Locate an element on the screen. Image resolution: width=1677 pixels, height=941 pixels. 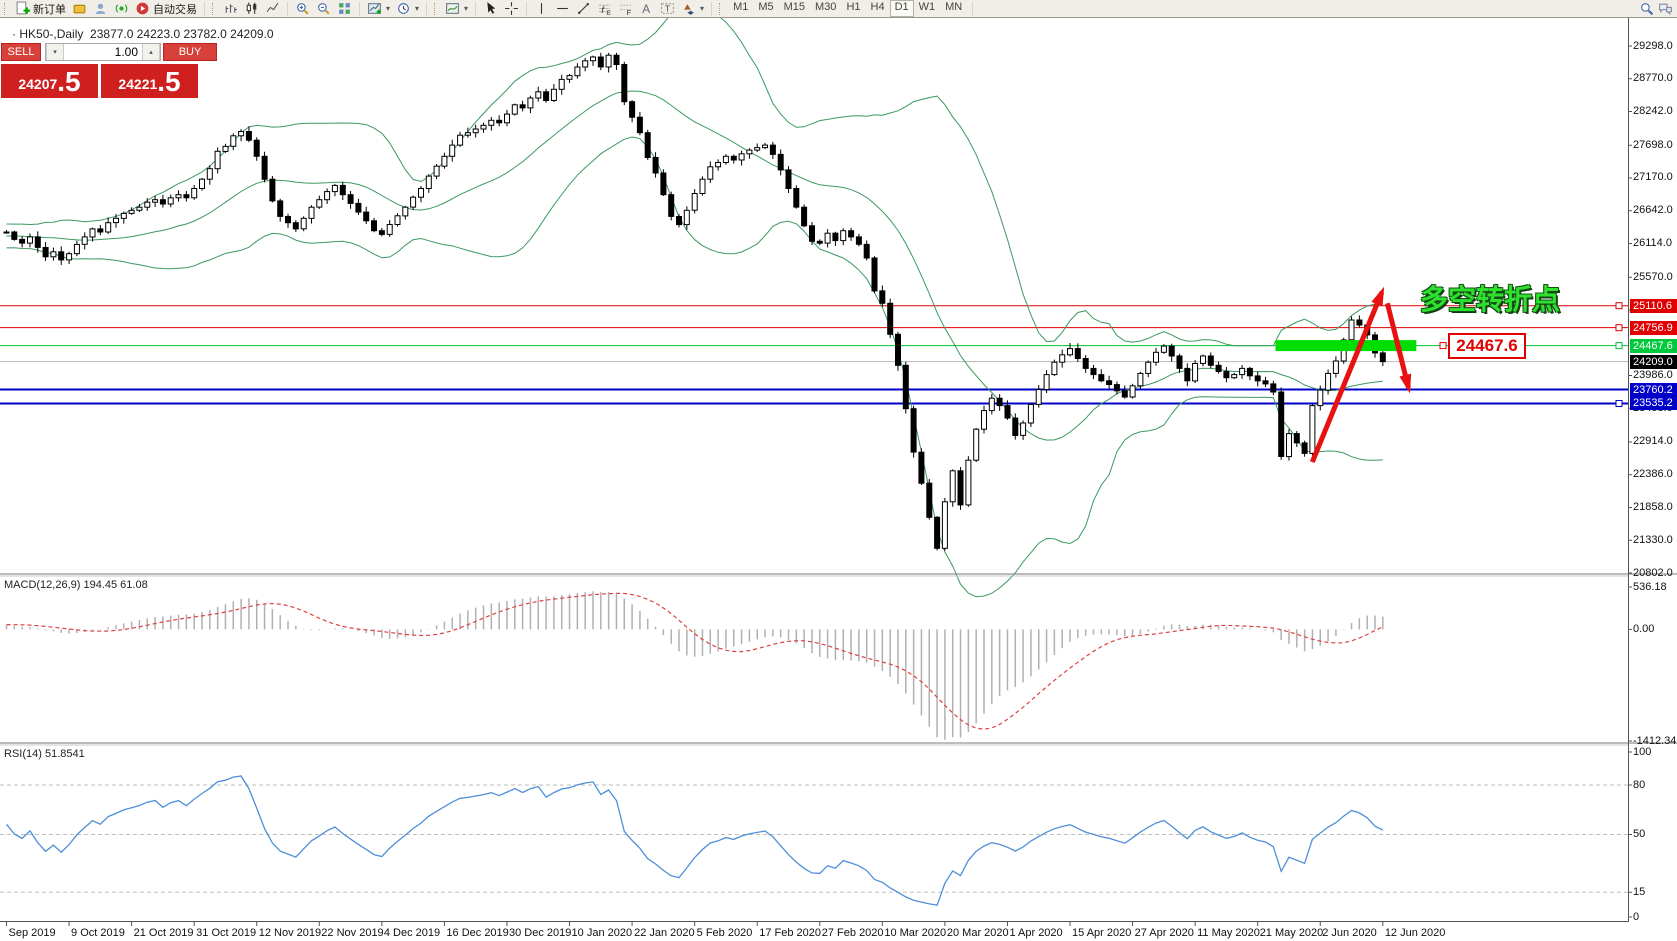
price-line-label: 24209.0 is located at coordinates (1653, 361).